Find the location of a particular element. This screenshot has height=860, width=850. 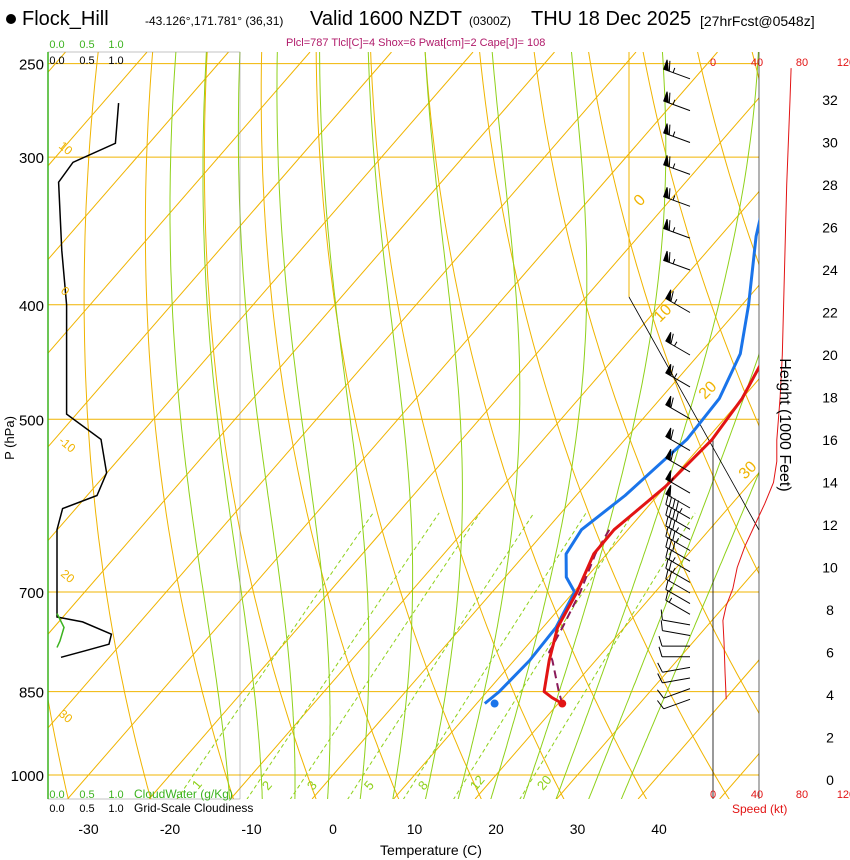

wind-profile is located at coordinates (724, 384).